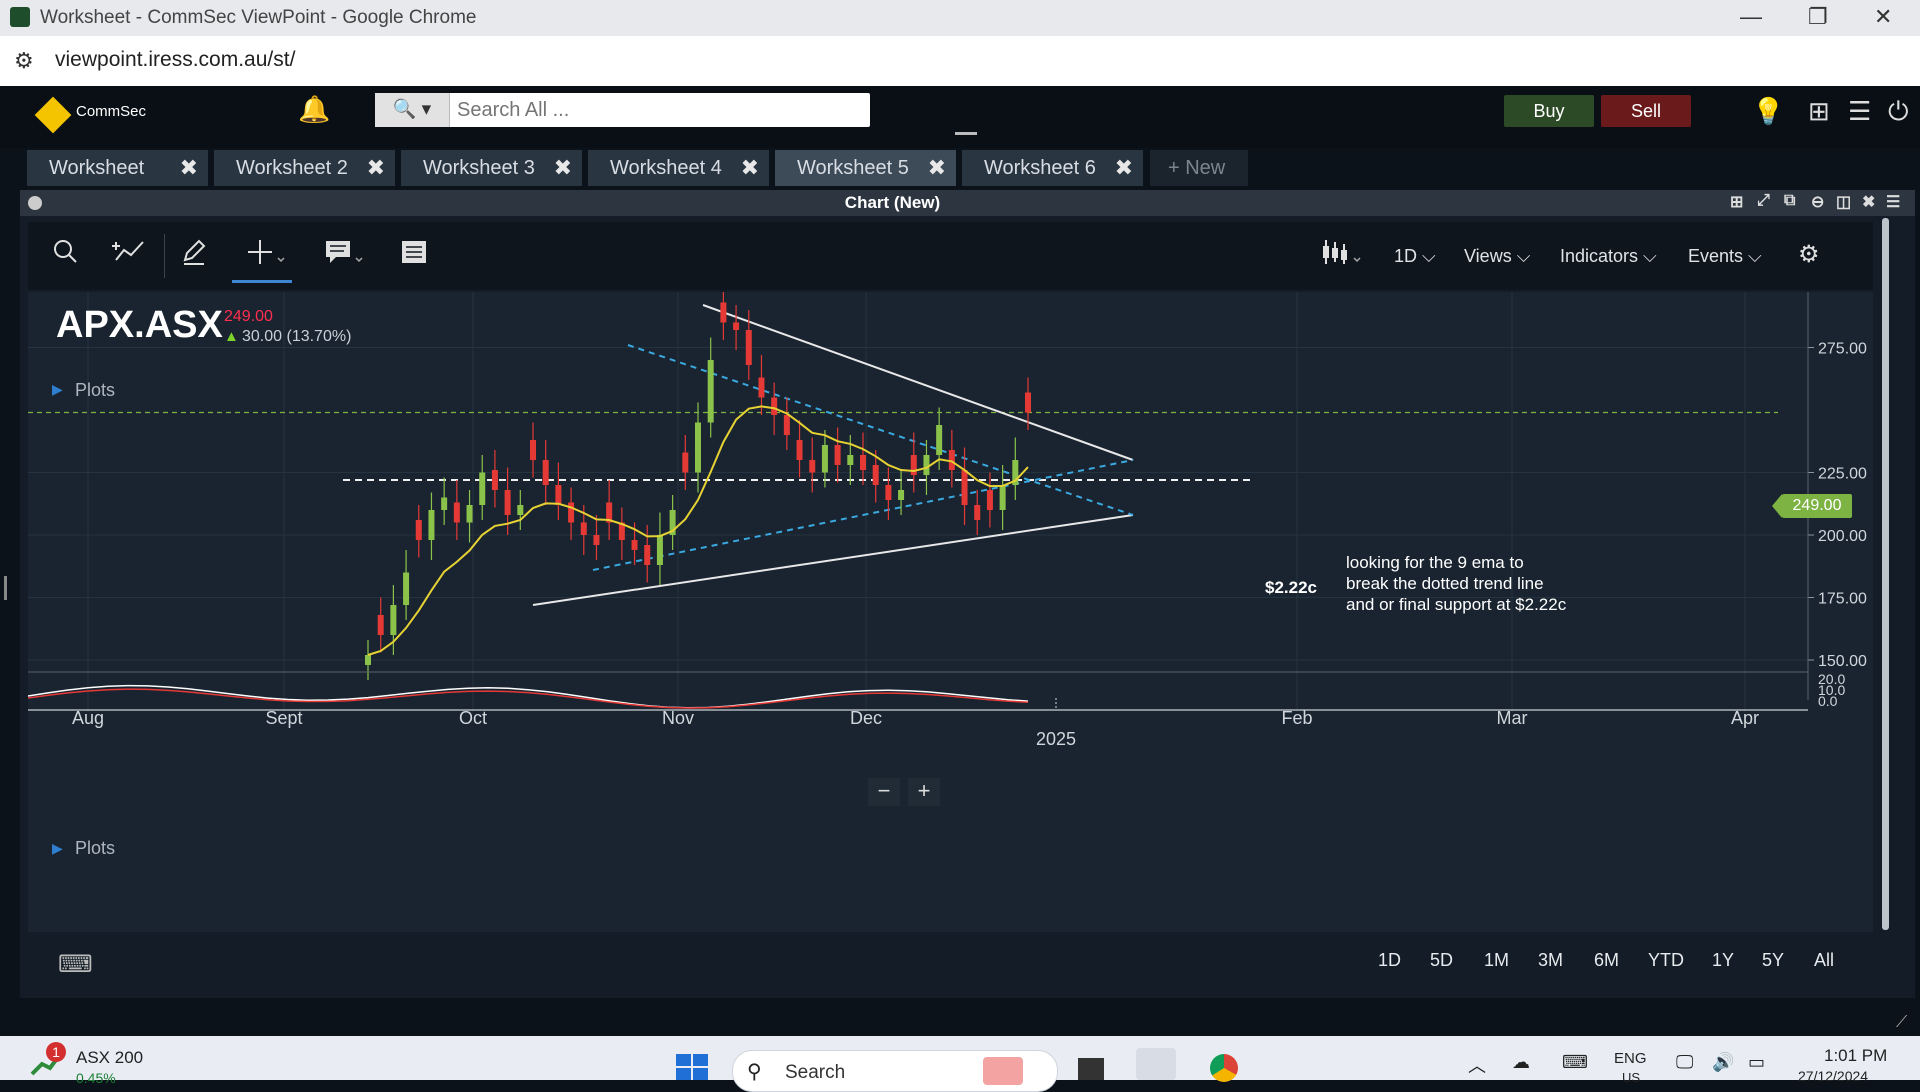  What do you see at coordinates (57, 389) in the screenshot?
I see `plots-expand-icon: ▶` at bounding box center [57, 389].